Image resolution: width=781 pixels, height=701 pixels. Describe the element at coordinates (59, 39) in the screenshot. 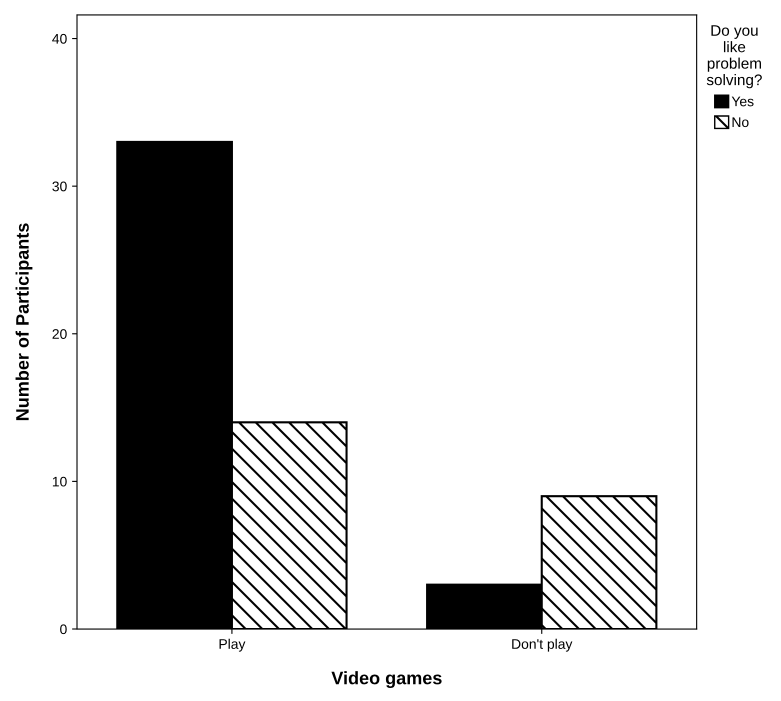

I see `y-tick-label: 40` at that location.